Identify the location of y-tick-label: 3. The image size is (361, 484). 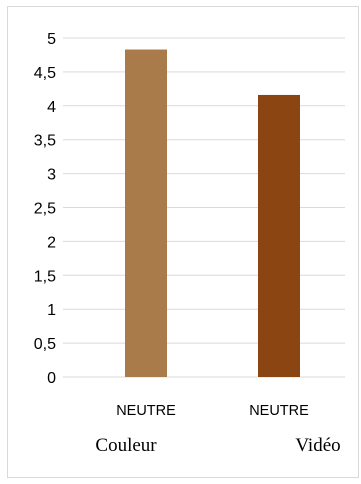
(51, 175).